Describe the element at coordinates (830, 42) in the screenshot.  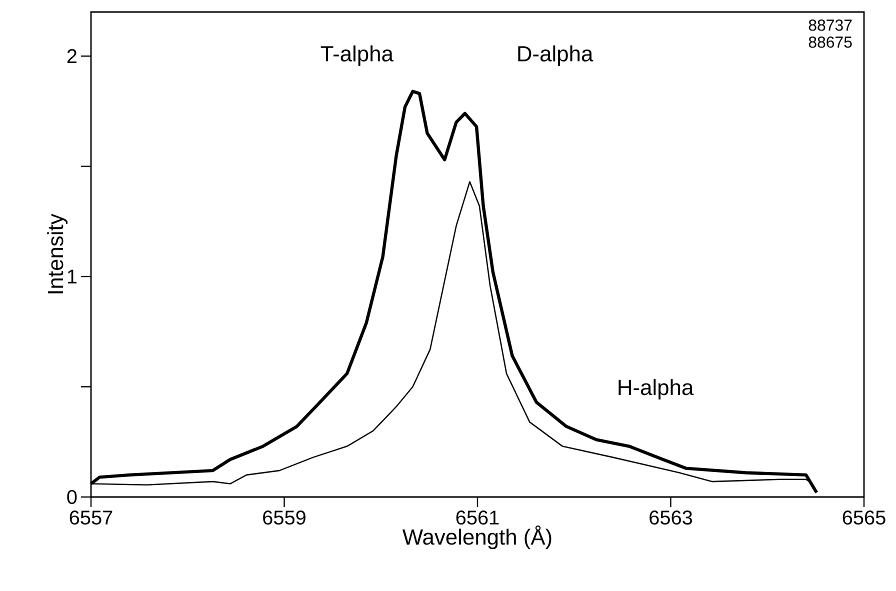
I see `annotation: 88675` at that location.